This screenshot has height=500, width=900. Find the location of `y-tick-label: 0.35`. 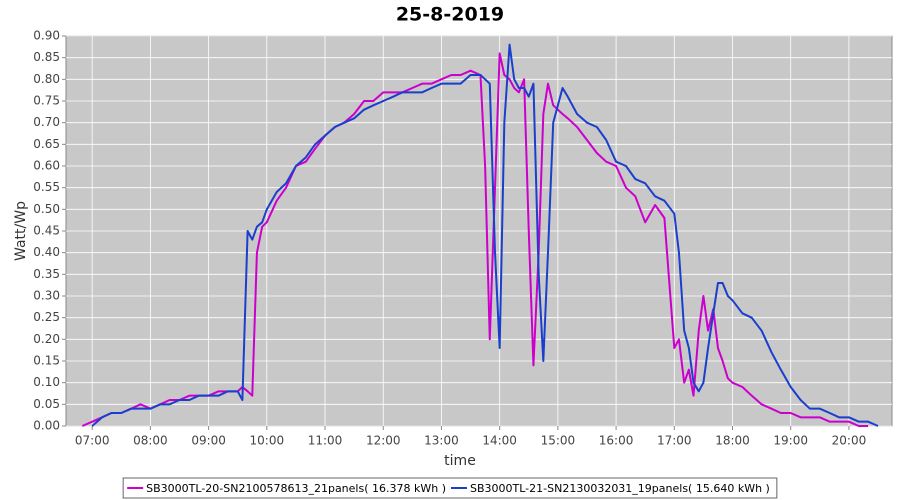

y-tick-label: 0.35 is located at coordinates (46, 274).